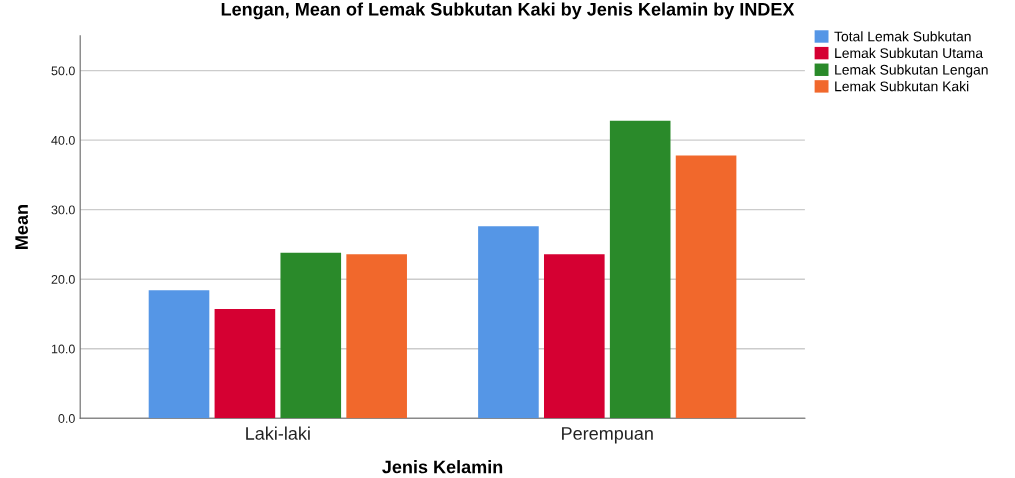 Image resolution: width=1015 pixels, height=478 pixels. What do you see at coordinates (63, 210) in the screenshot?
I see `y-tick-label: 30.0` at bounding box center [63, 210].